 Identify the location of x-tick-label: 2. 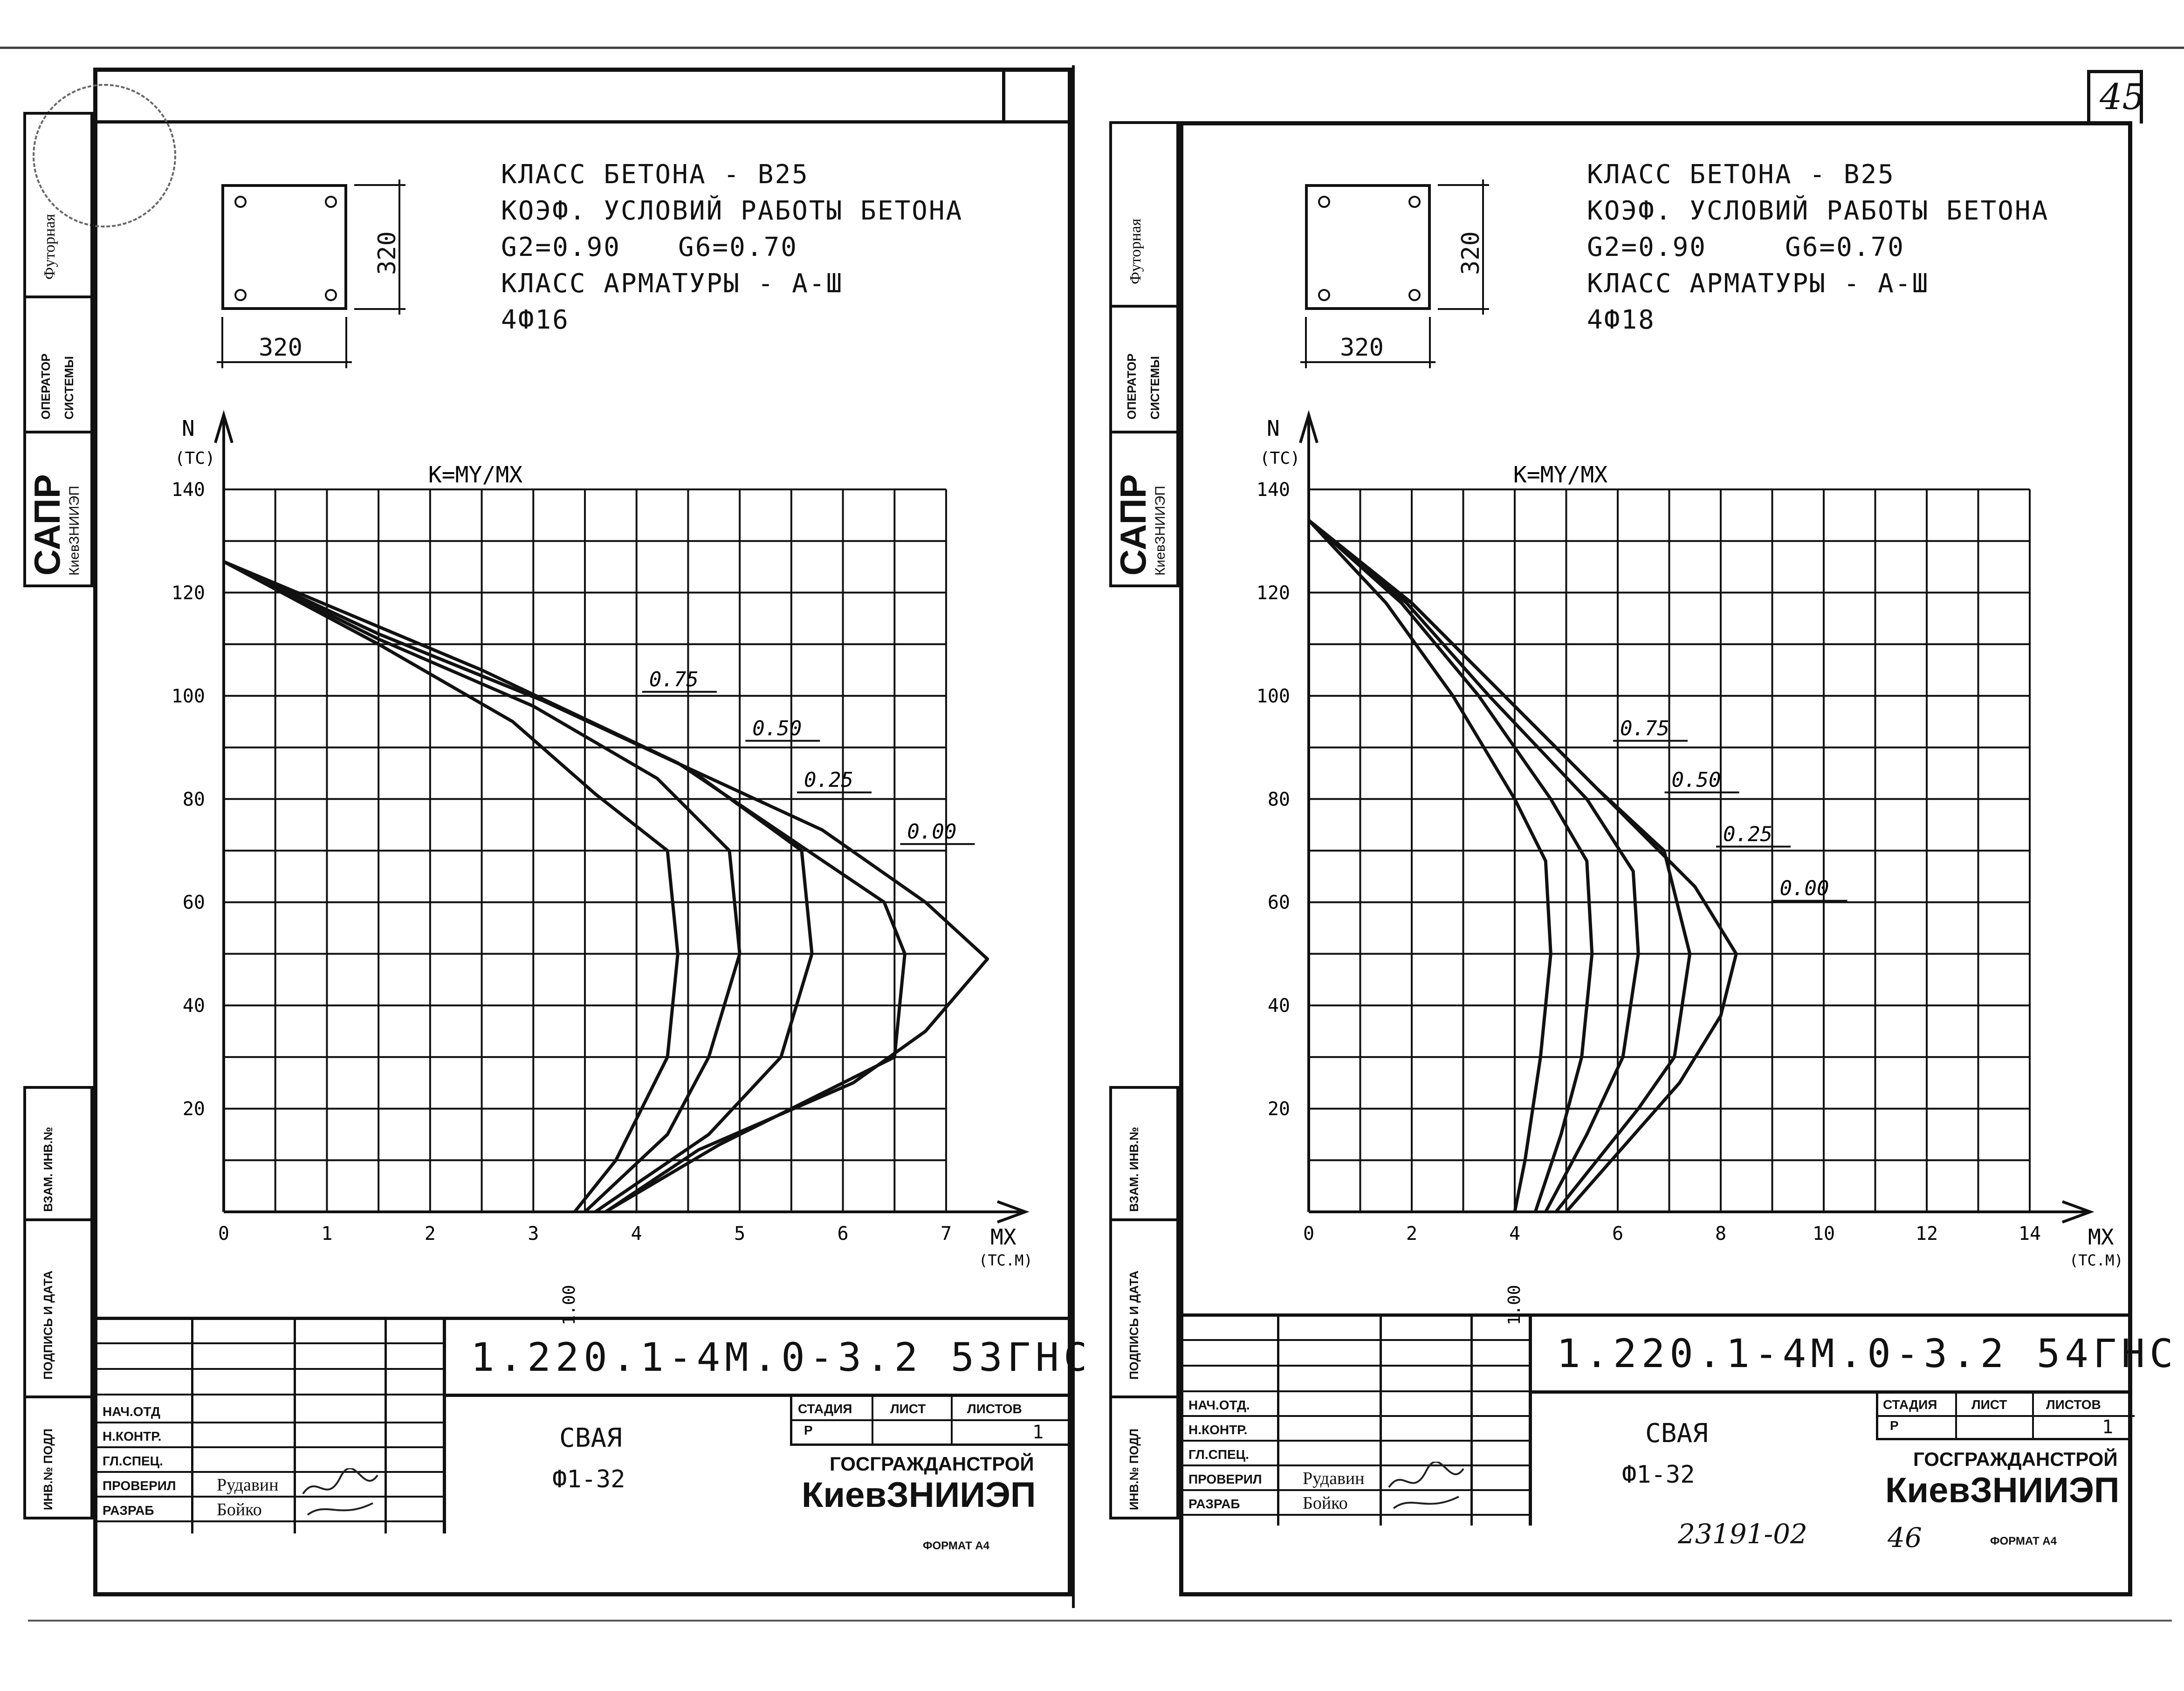
(1411, 1233).